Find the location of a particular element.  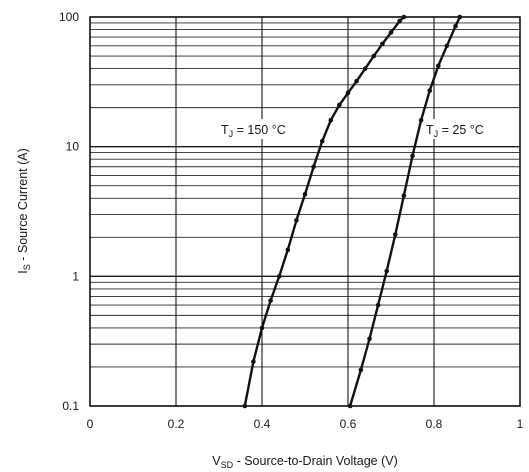

x-tick-label: 0.8 is located at coordinates (434, 424).